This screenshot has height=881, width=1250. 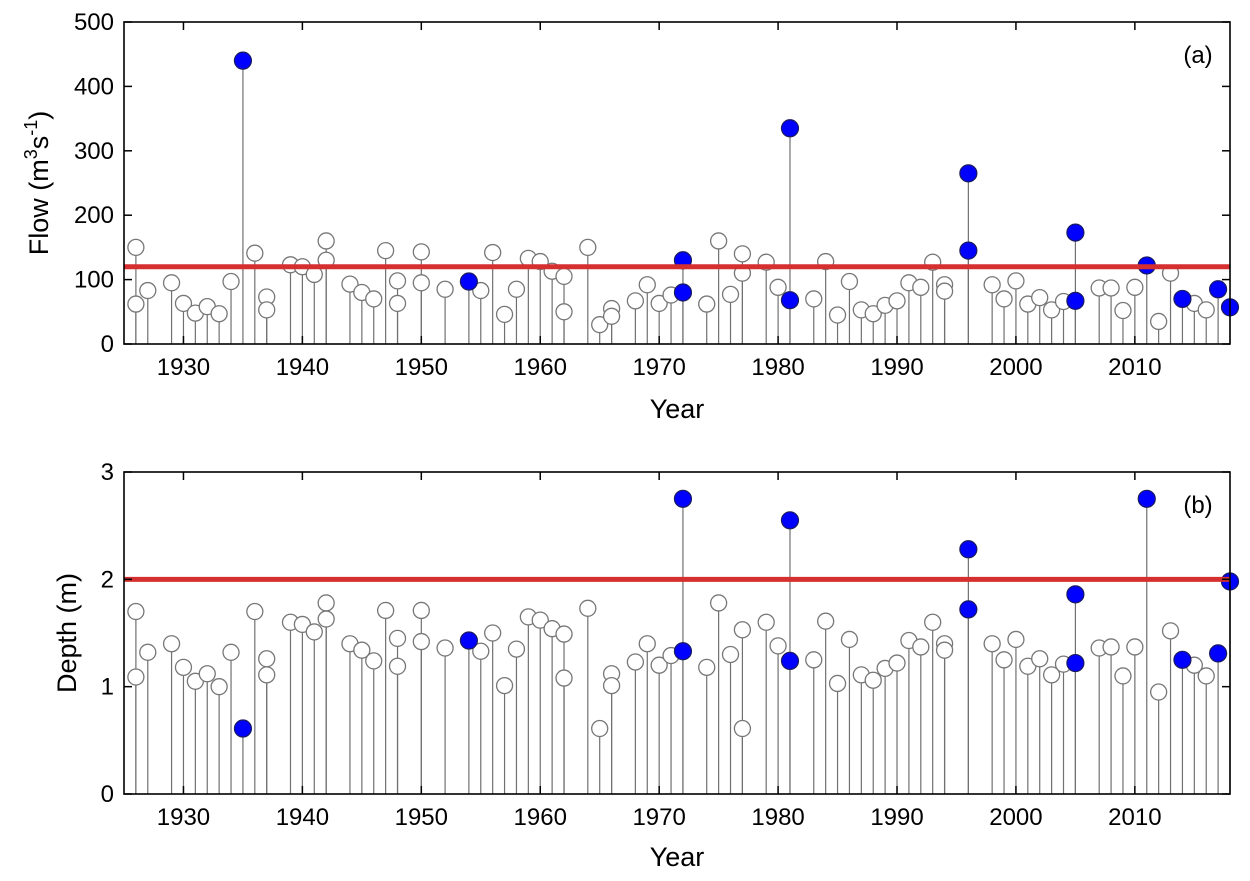 I want to click on depth-x-tick-label: 2010, so click(x=1134, y=817).